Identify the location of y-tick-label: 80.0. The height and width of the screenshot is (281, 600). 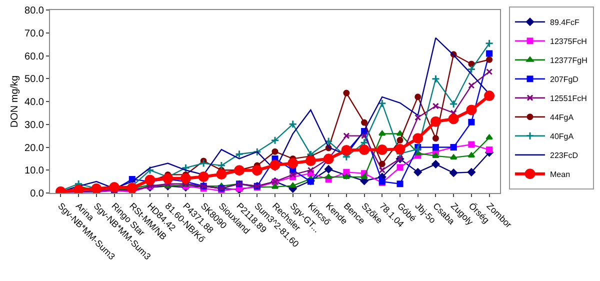
(34, 11).